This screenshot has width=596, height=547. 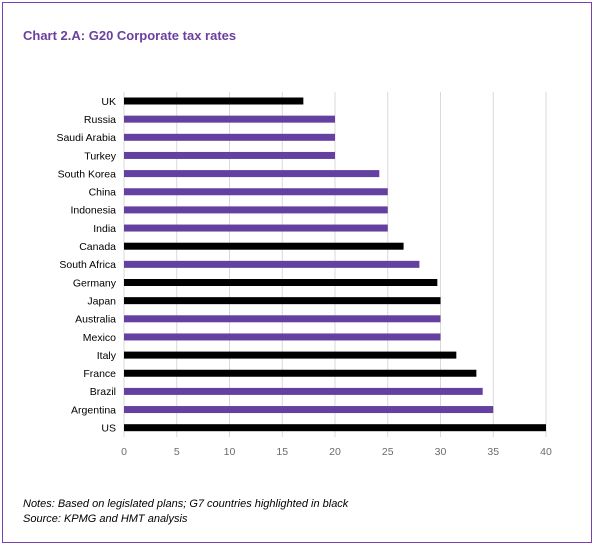 I want to click on category-label: India, so click(x=104, y=229).